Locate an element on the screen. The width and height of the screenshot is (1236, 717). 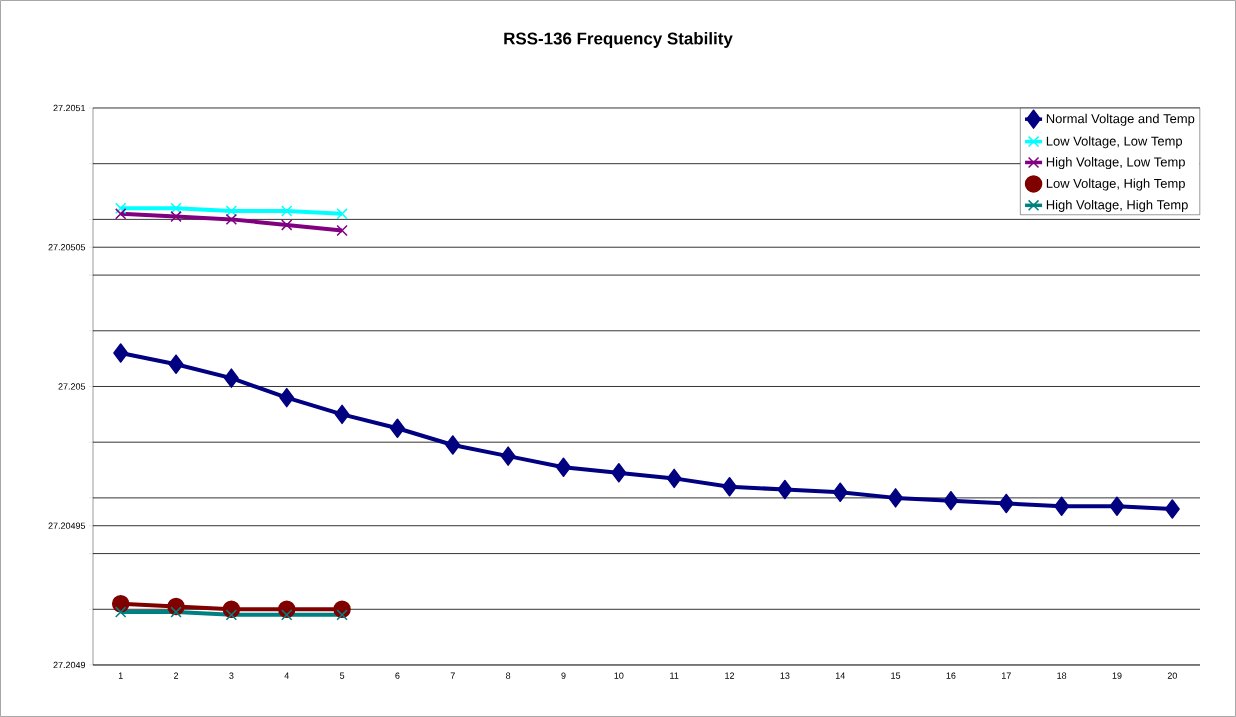
x-tick-label: 13 is located at coordinates (785, 675).